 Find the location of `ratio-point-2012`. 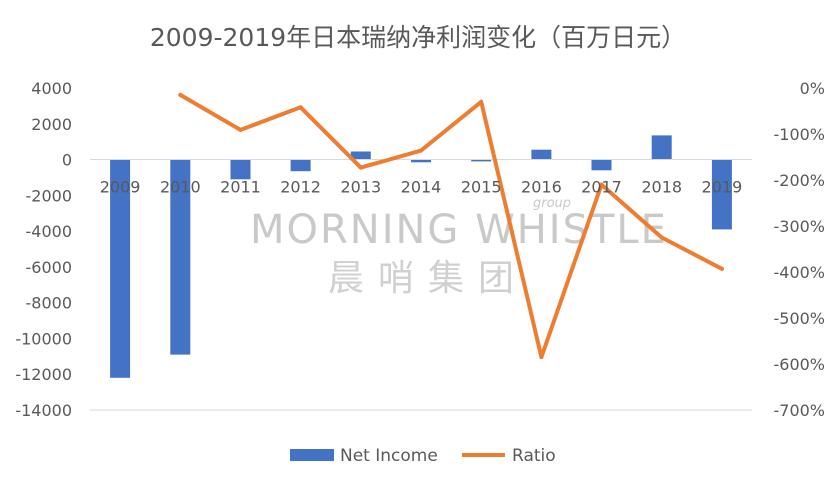

ratio-point-2012 is located at coordinates (300, 107).